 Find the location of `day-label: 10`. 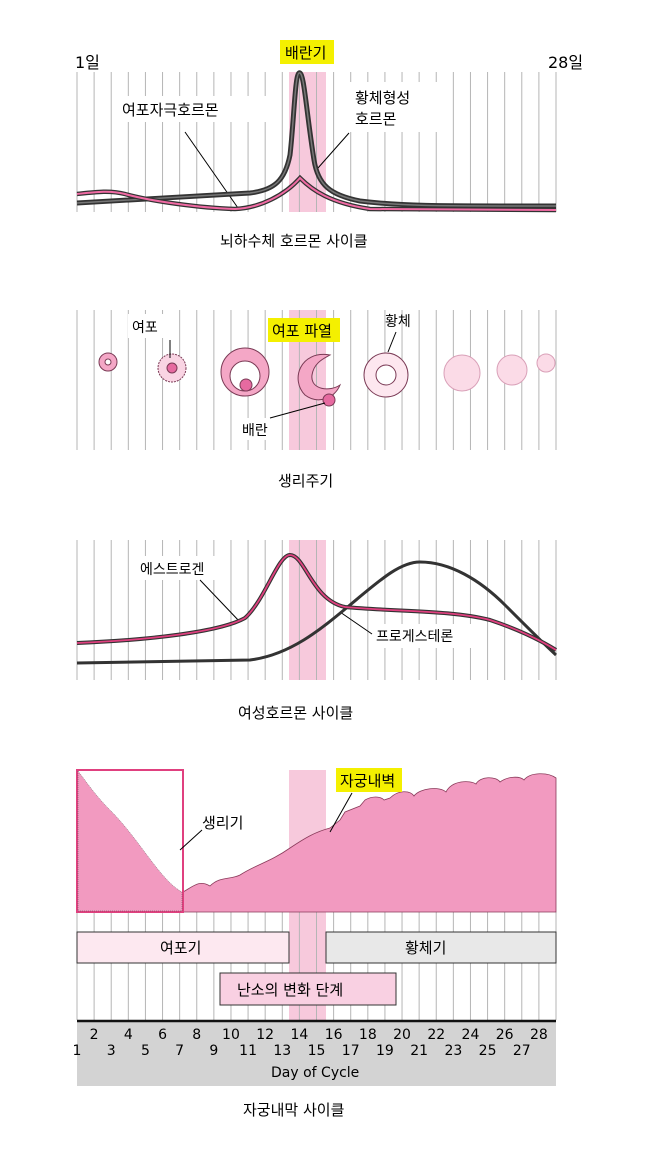

day-label: 10 is located at coordinates (231, 1035).